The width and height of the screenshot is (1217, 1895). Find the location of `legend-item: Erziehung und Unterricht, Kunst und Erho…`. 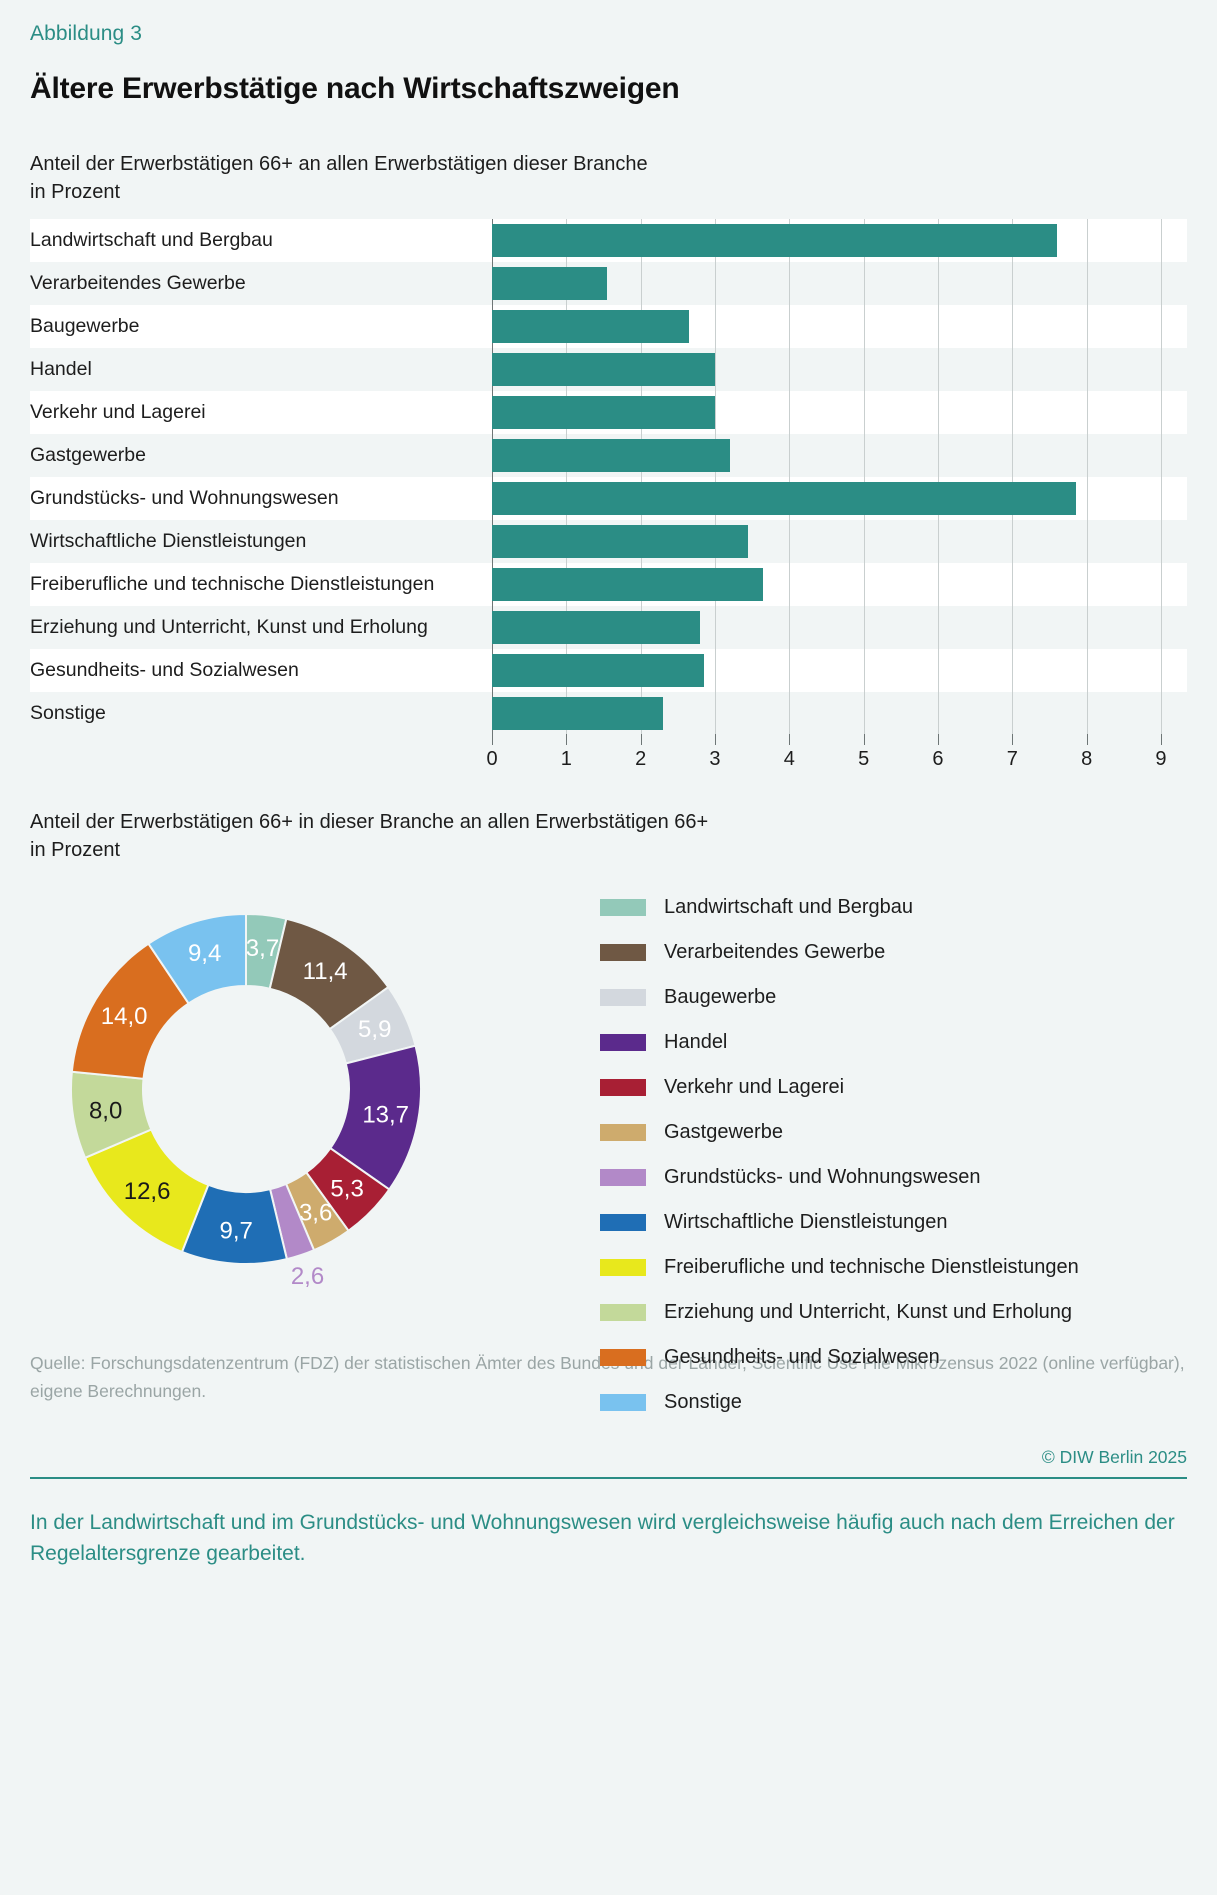

legend-item: Erziehung und Unterricht, Kunst und Erho… is located at coordinates (908, 1312).